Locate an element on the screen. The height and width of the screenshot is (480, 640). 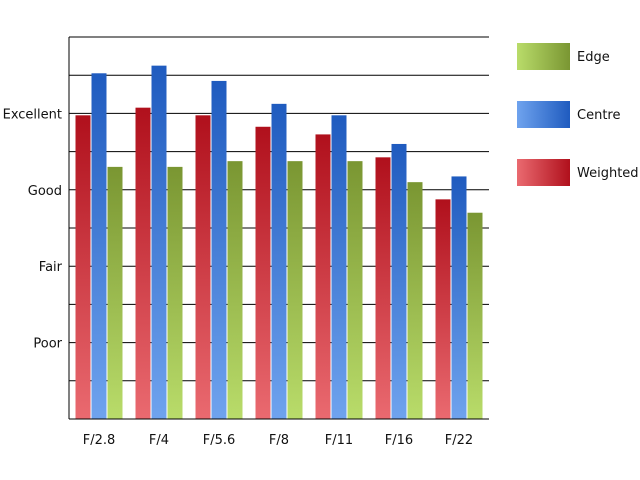
x-tick-label: F/5.6 is located at coordinates (219, 440).